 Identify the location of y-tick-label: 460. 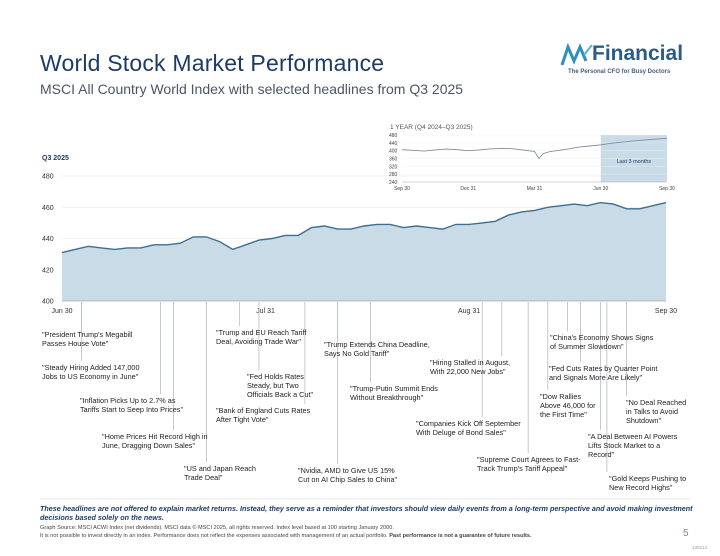
(48, 208).